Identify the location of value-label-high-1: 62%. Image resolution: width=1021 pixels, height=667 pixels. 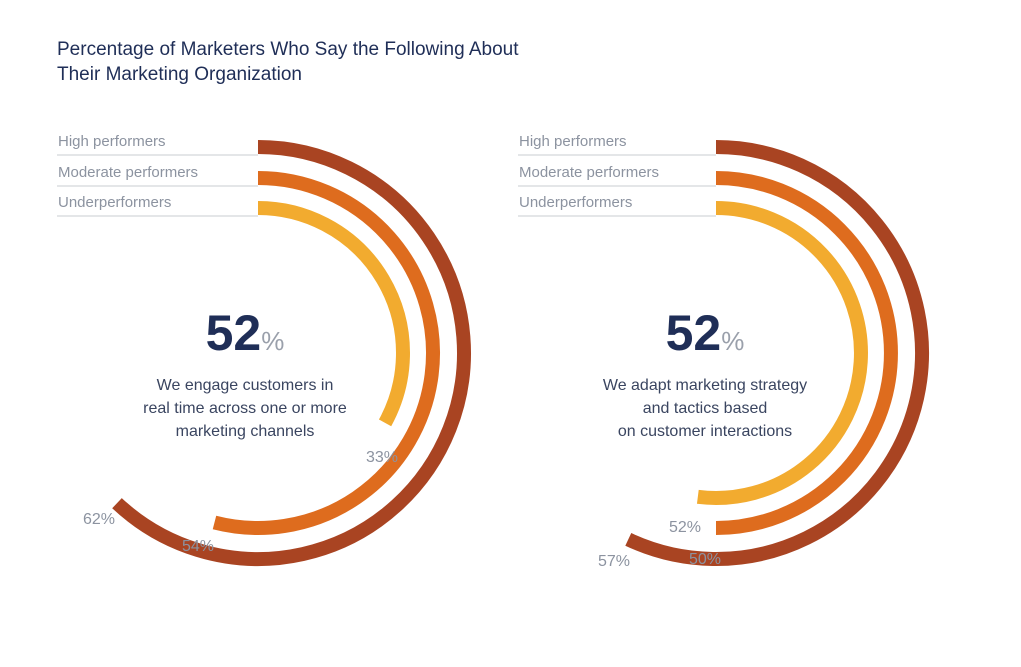
(99, 519).